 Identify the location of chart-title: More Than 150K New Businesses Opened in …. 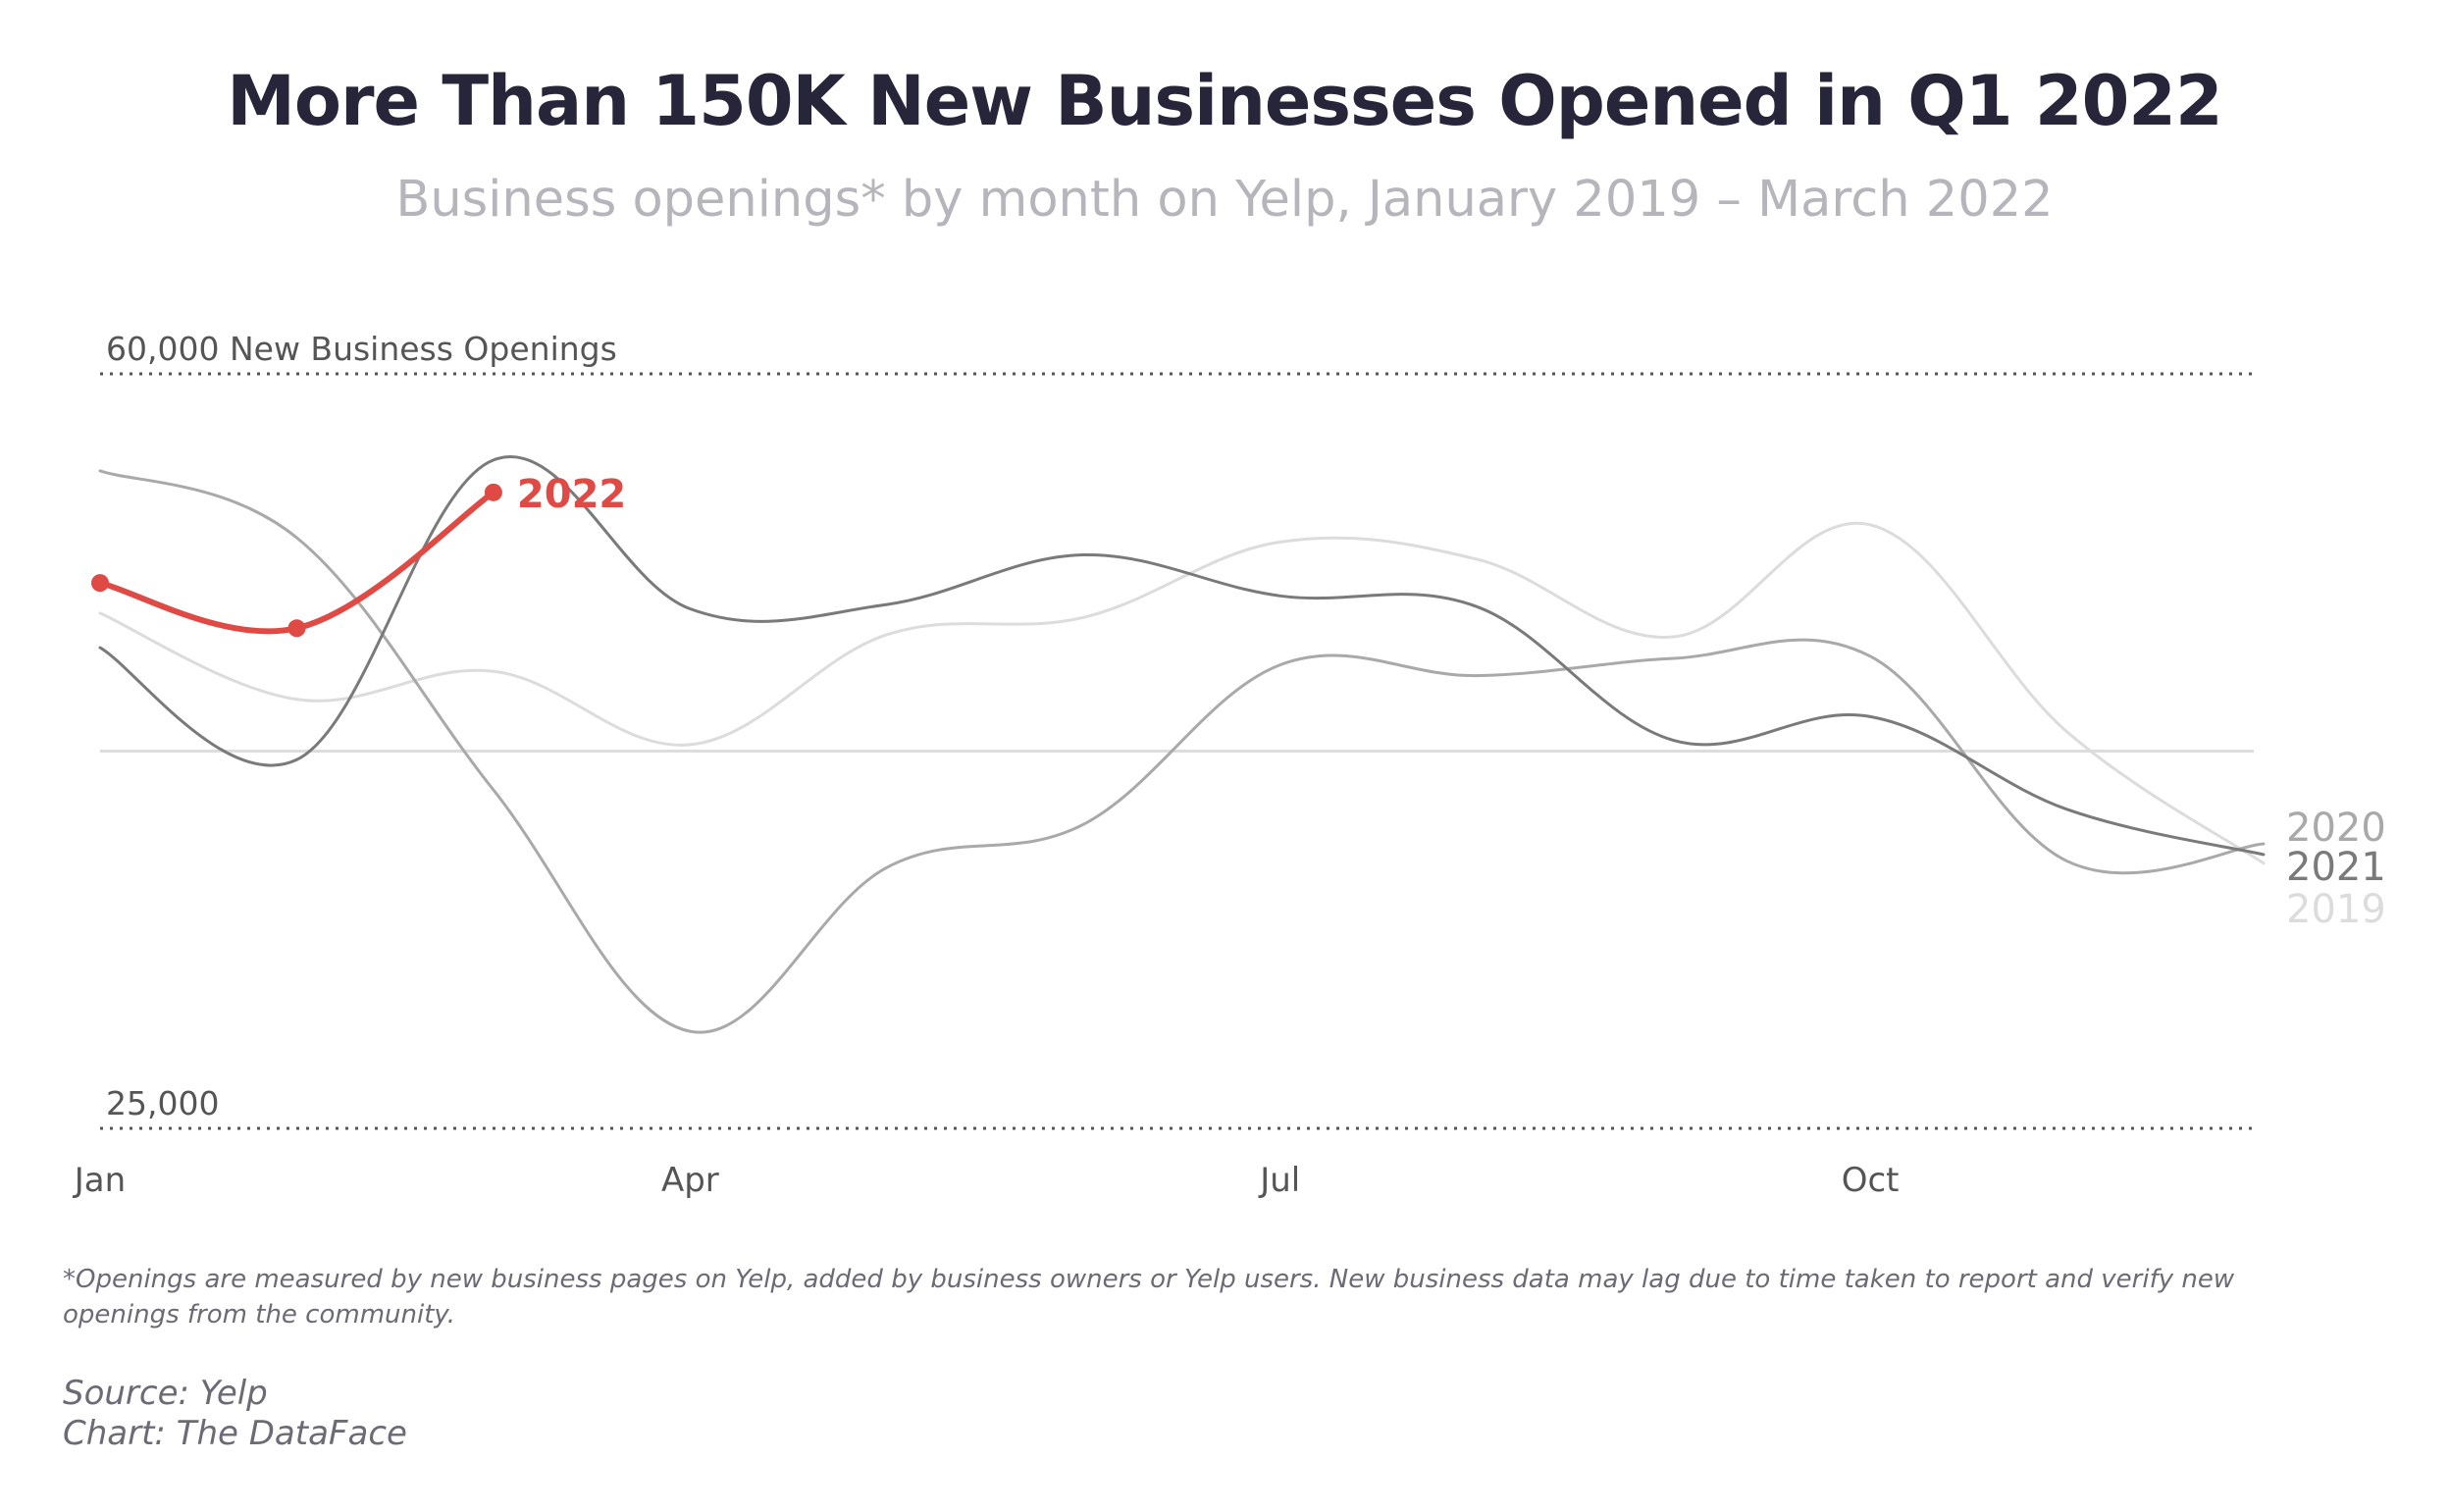
(1225, 101).